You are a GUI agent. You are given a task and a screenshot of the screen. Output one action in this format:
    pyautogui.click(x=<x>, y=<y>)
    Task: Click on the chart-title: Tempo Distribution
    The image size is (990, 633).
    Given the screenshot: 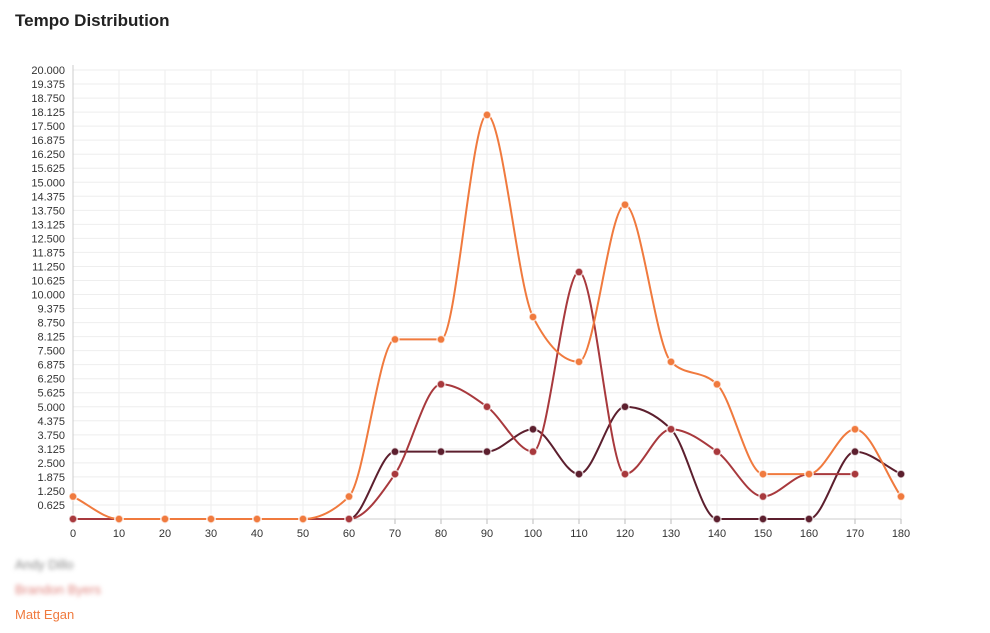 What is the action you would take?
    pyautogui.click(x=92, y=20)
    